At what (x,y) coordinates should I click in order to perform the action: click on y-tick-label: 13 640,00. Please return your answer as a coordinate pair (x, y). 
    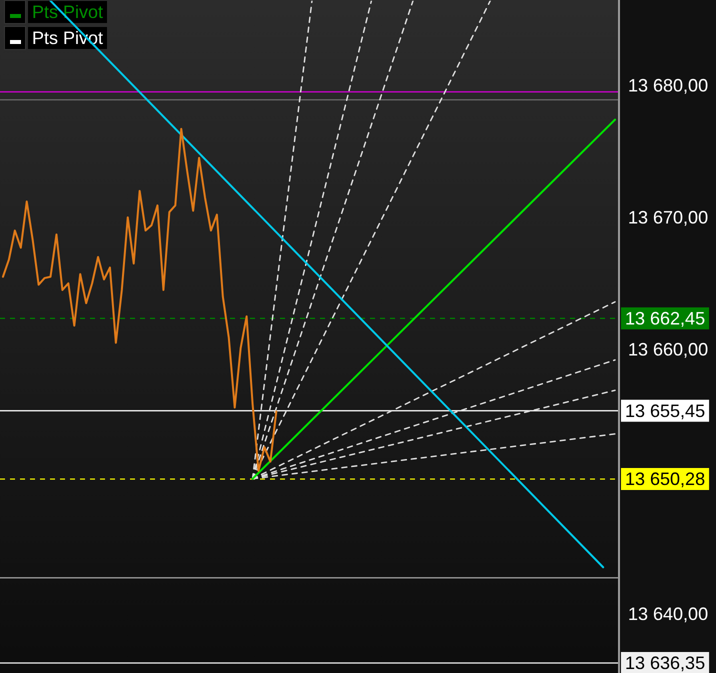
    Looking at the image, I should click on (668, 614).